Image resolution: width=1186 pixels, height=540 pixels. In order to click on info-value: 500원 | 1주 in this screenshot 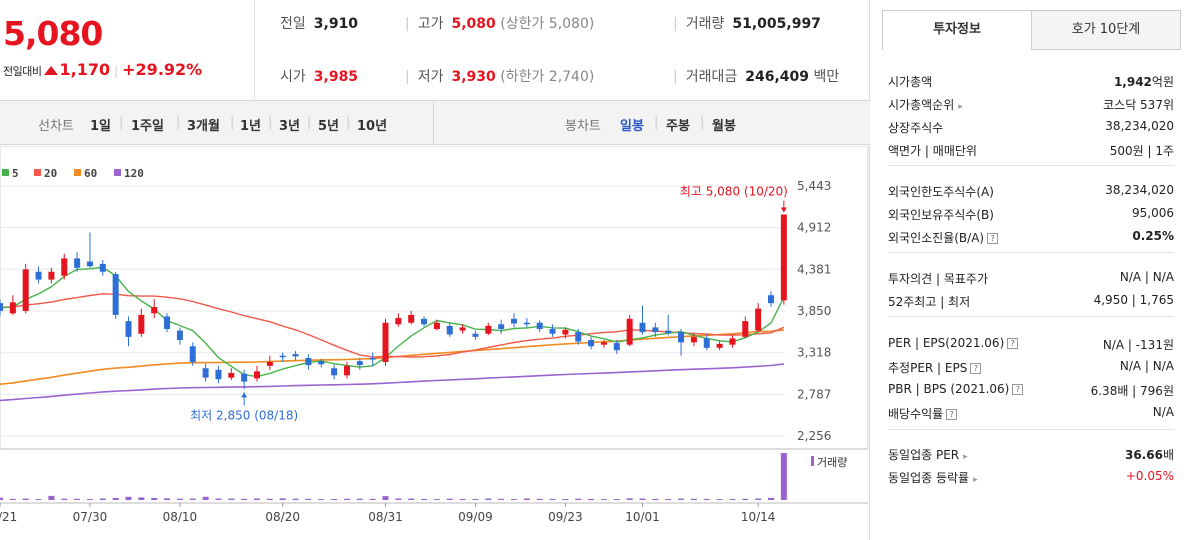, I will do `click(1141, 151)`.